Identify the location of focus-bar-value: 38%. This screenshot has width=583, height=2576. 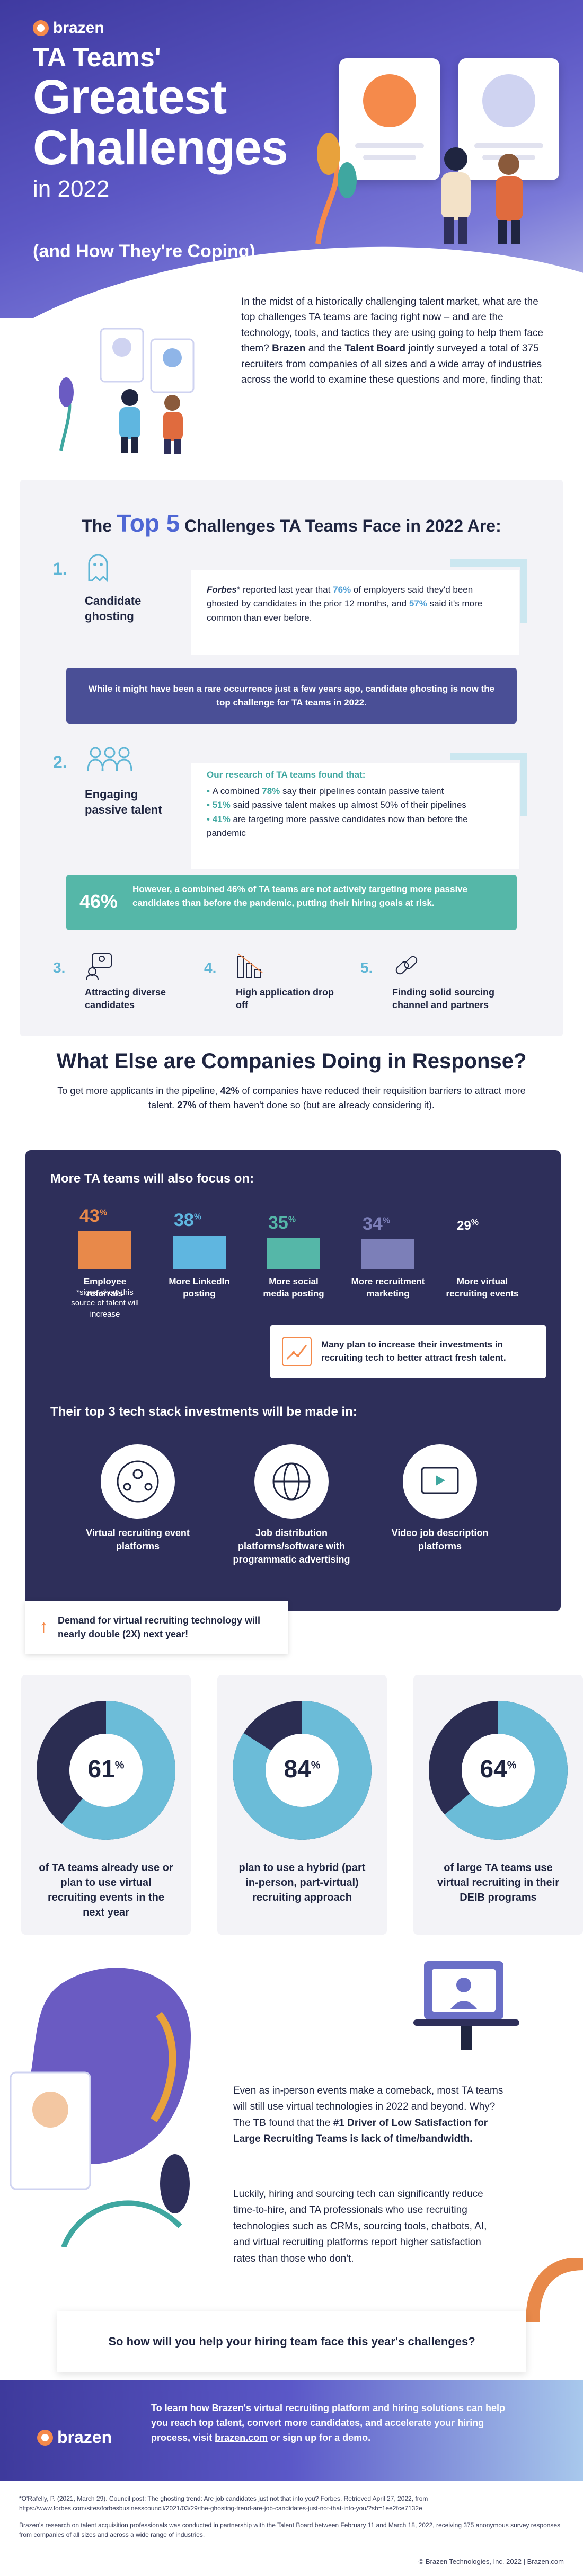
(188, 1220).